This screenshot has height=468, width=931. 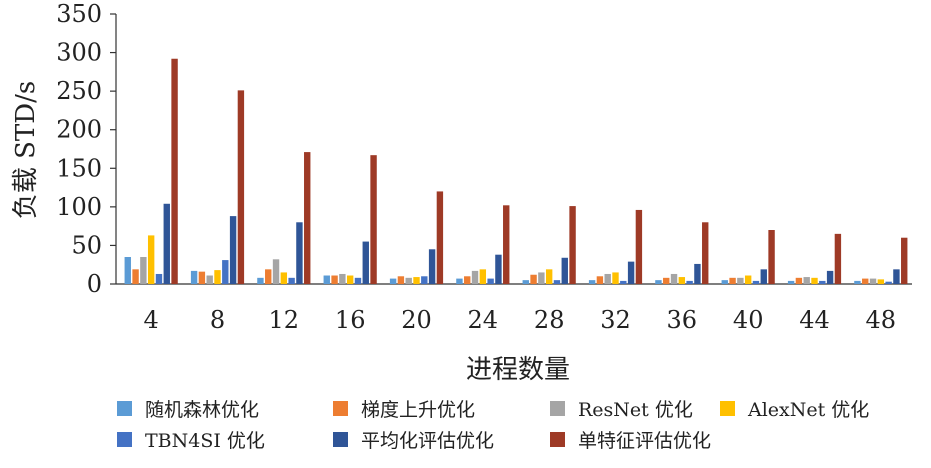 What do you see at coordinates (205, 441) in the screenshot?
I see `legend-label: TBN4SI 优化` at bounding box center [205, 441].